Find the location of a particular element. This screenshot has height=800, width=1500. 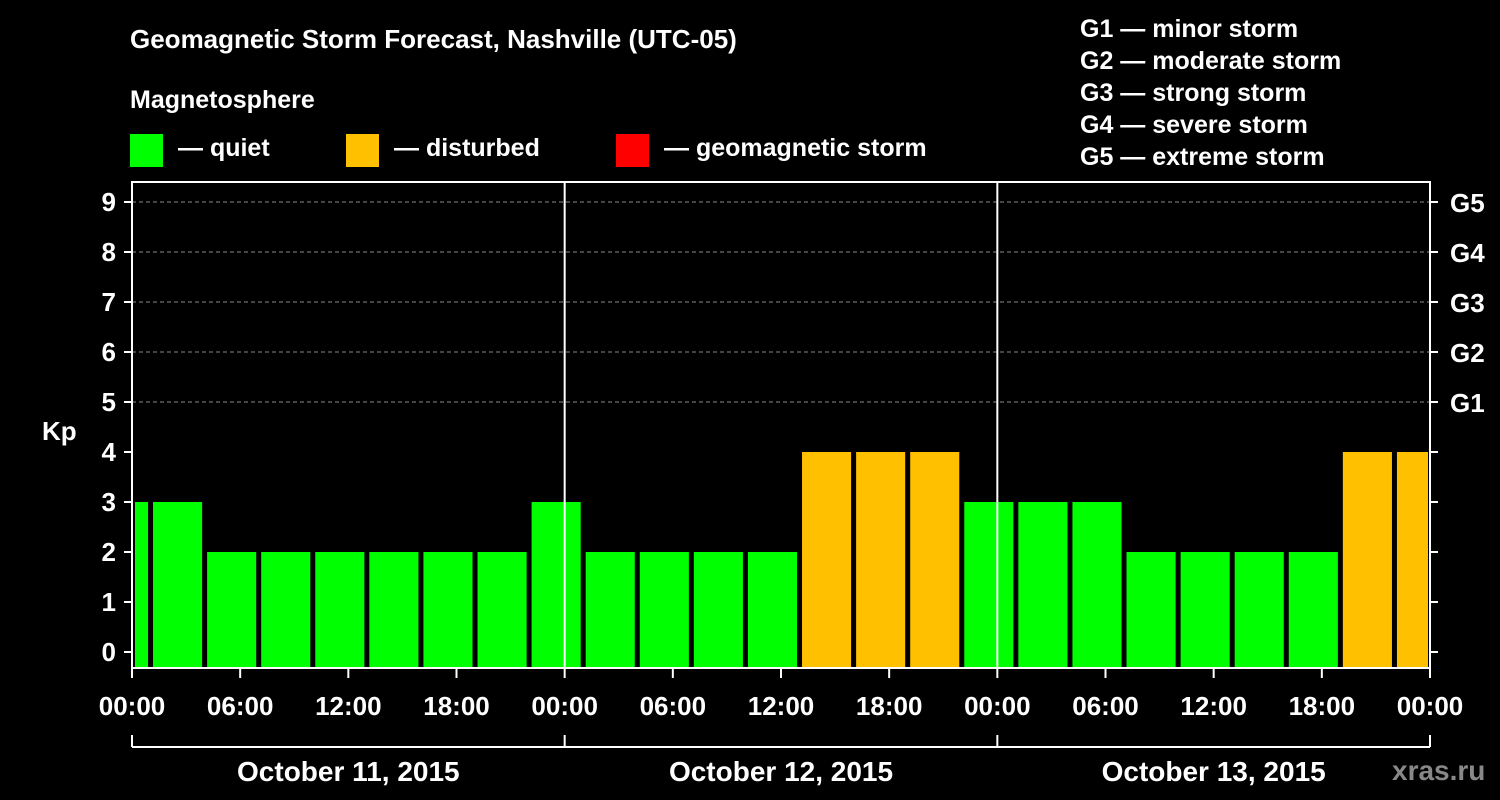

day-label: October 11, 2015 is located at coordinates (348, 771).